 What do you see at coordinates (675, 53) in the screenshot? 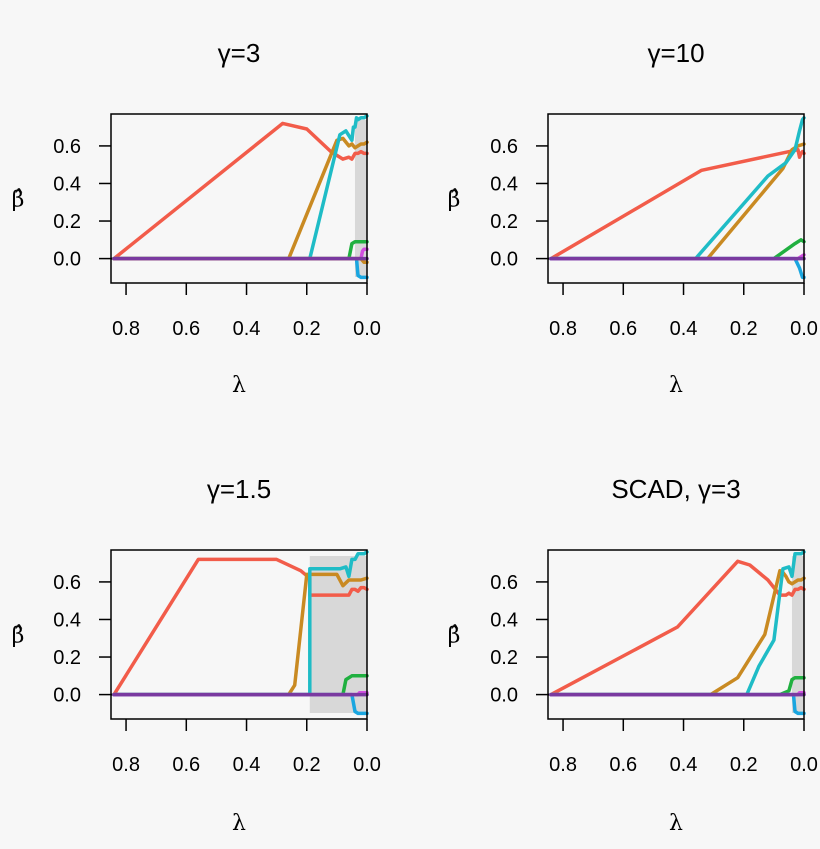
I see `panel-title: γ=10` at bounding box center [675, 53].